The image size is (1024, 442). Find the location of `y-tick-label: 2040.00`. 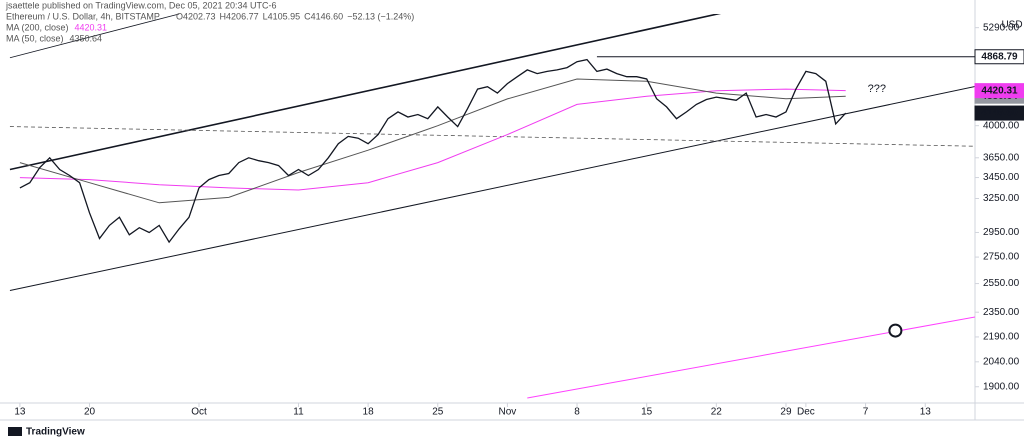

y-tick-label: 2040.00 is located at coordinates (1001, 361).